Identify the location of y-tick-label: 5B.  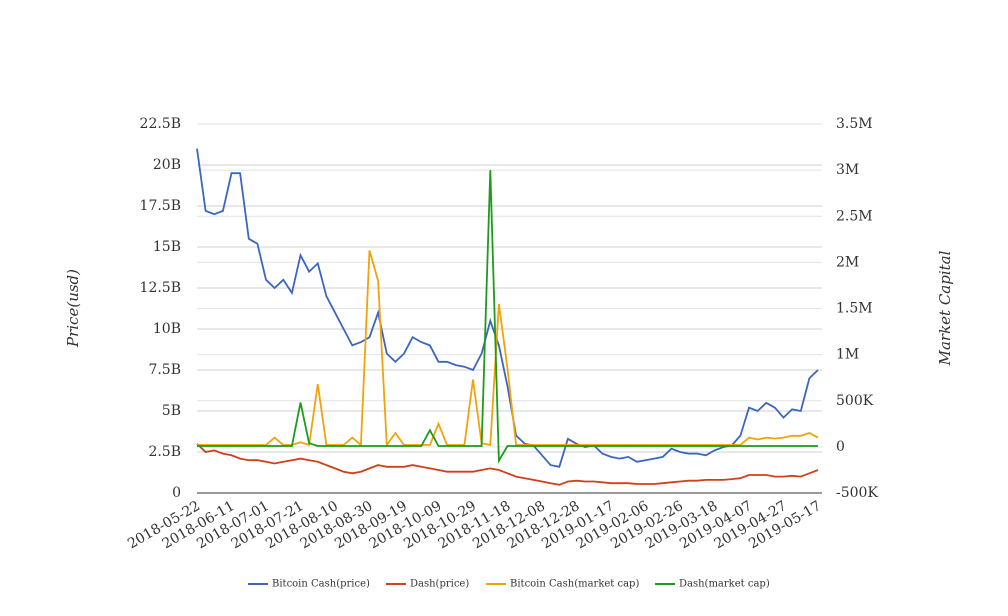
(171, 411).